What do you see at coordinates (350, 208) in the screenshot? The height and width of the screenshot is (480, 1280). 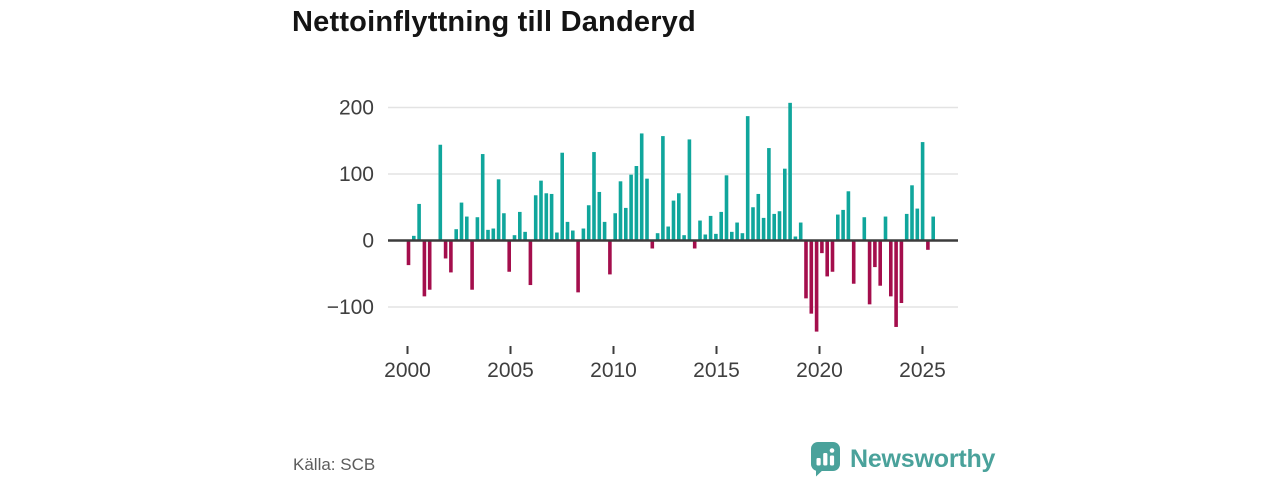 I see `y-axis-labels: 200 100 0 −100` at bounding box center [350, 208].